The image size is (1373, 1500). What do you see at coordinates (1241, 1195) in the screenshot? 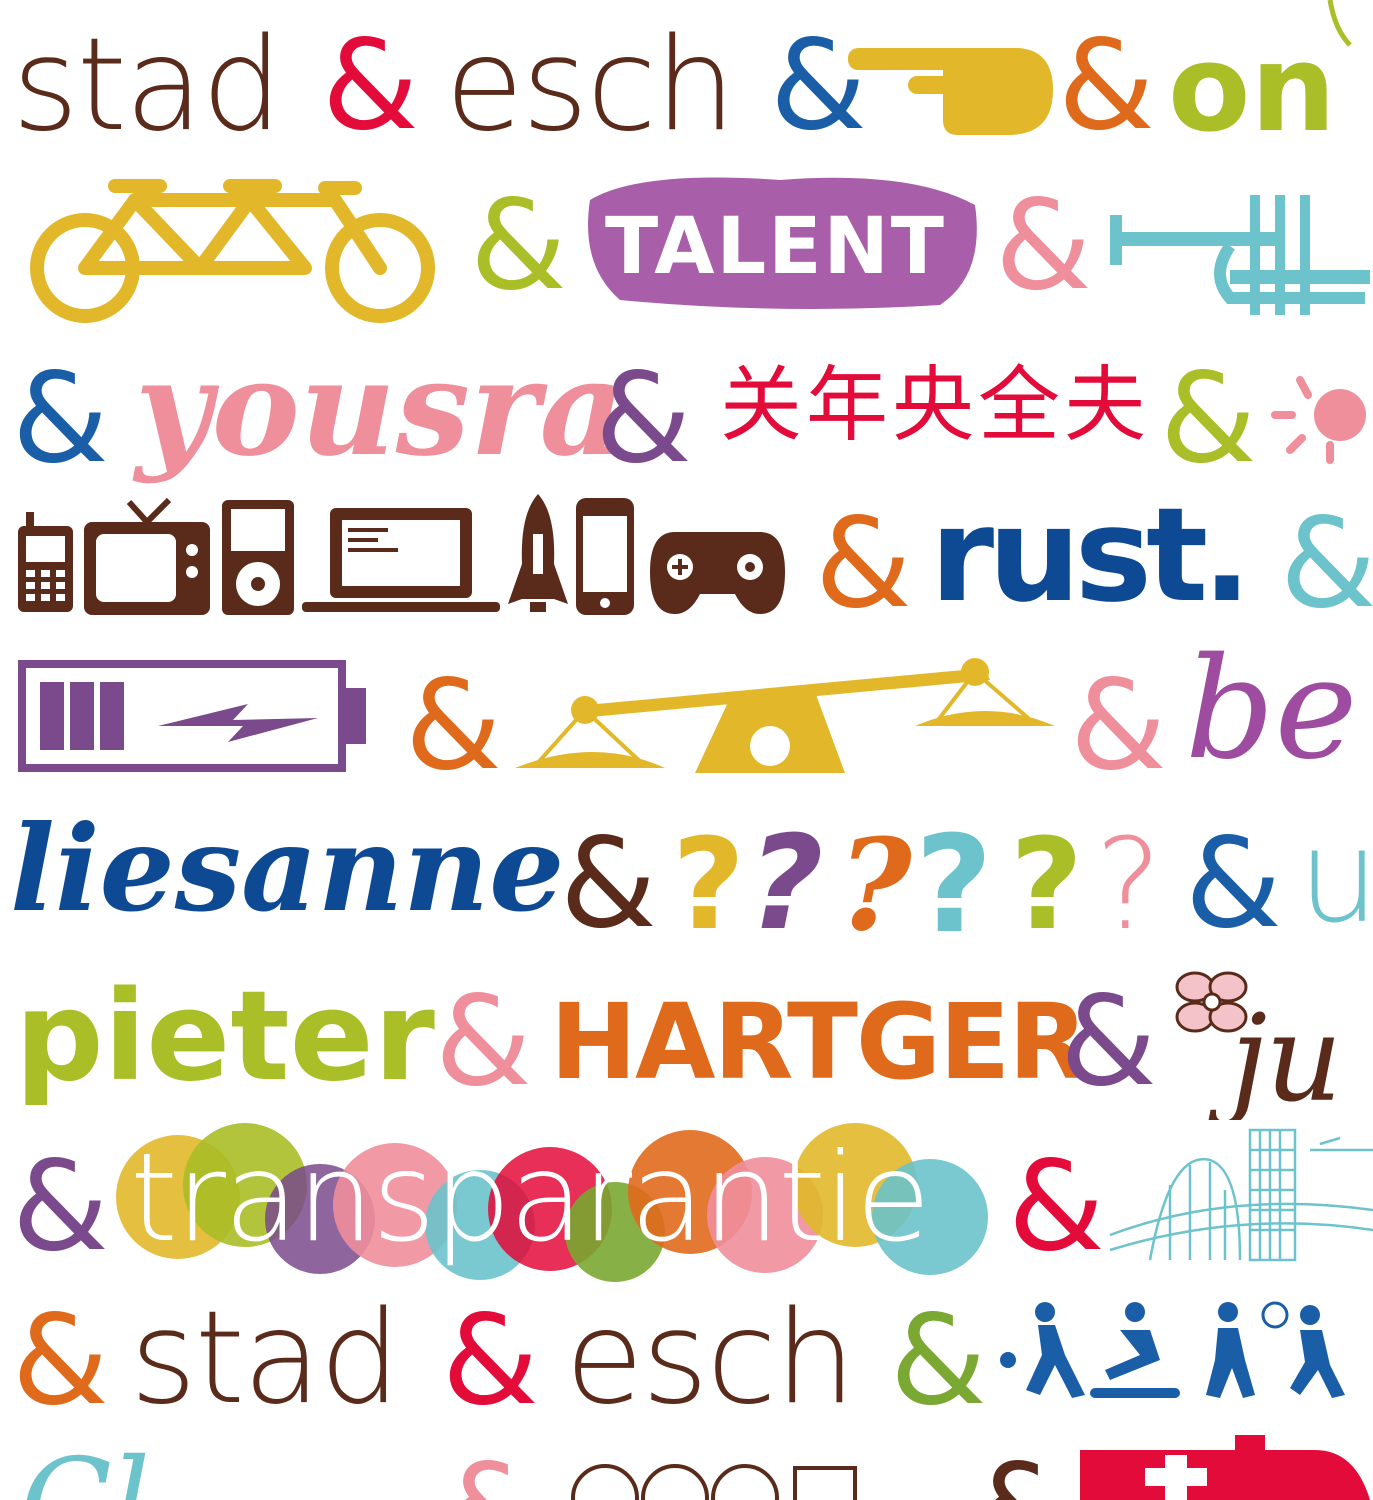
I see `city-skyline-icon` at bounding box center [1241, 1195].